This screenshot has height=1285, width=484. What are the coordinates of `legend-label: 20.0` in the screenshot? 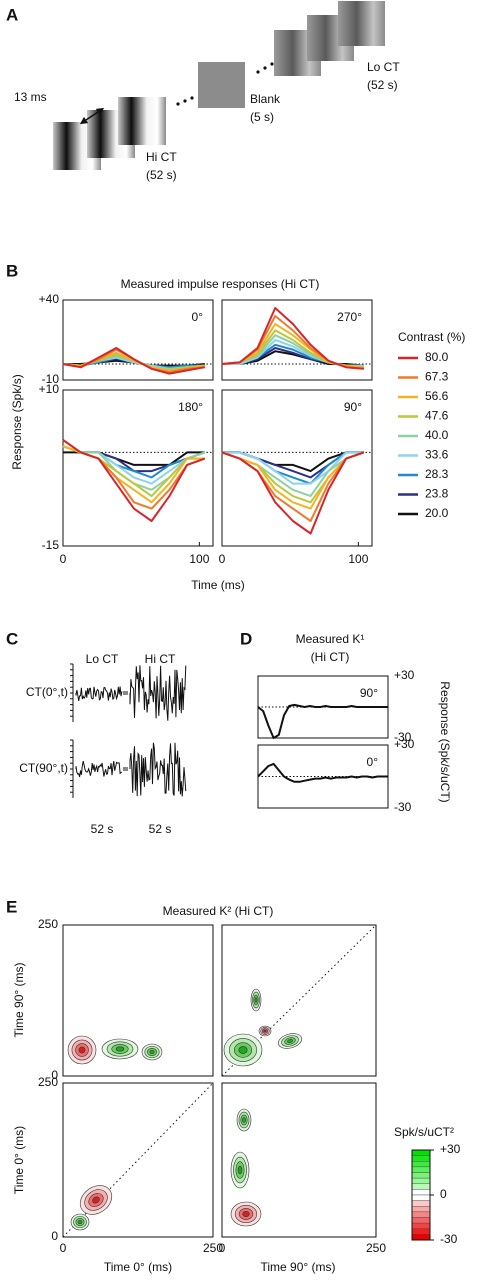 It's located at (437, 513).